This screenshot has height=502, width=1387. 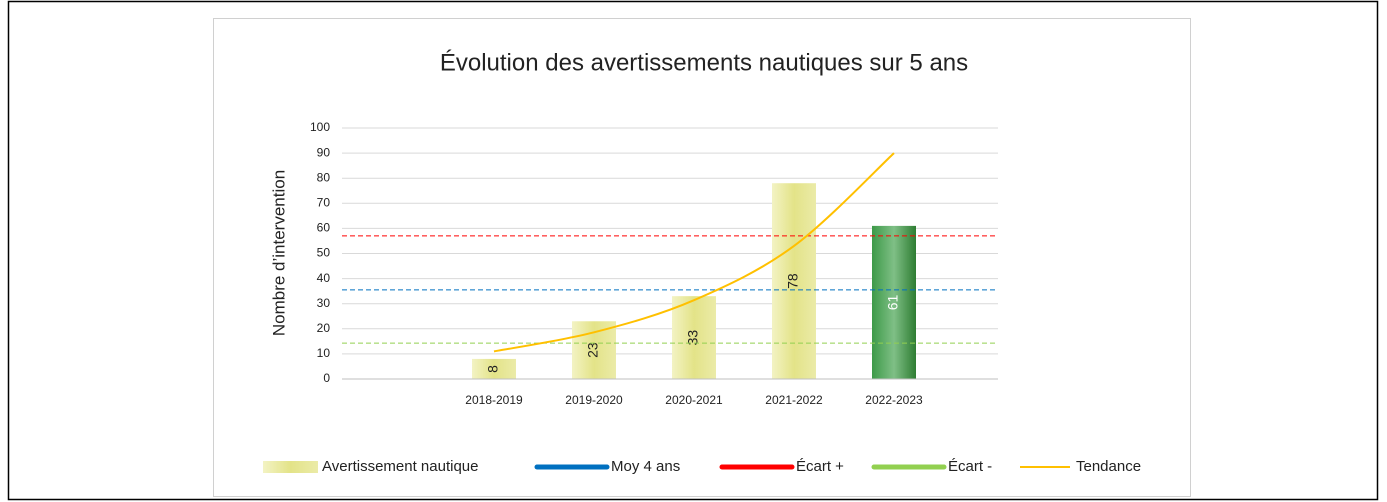 I want to click on legend-label: Écart -, so click(x=970, y=466).